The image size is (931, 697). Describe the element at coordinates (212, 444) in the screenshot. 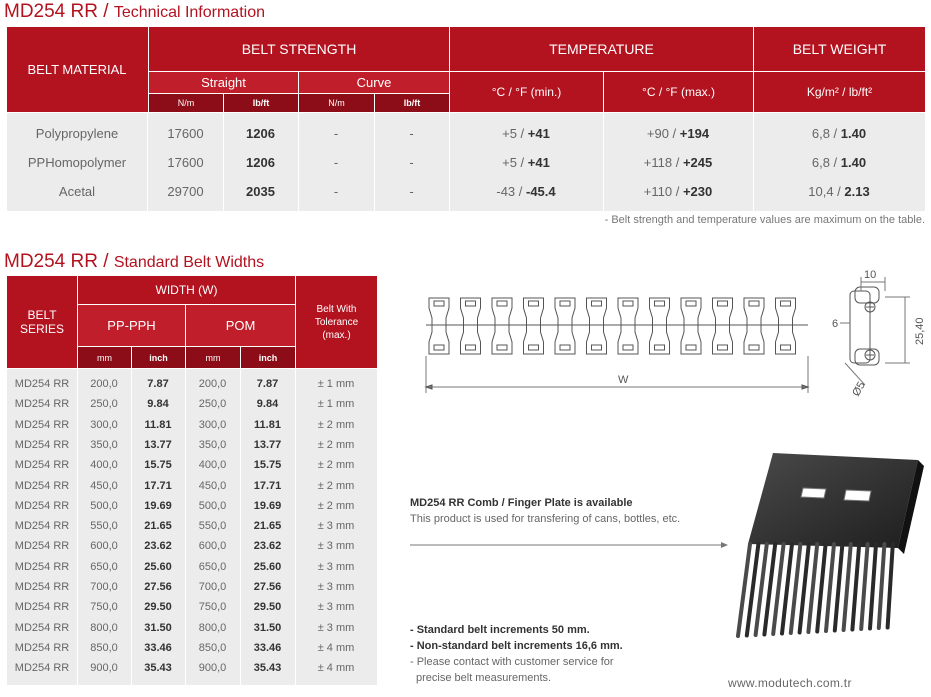

I see `pom-mm-cell: 350,0` at that location.